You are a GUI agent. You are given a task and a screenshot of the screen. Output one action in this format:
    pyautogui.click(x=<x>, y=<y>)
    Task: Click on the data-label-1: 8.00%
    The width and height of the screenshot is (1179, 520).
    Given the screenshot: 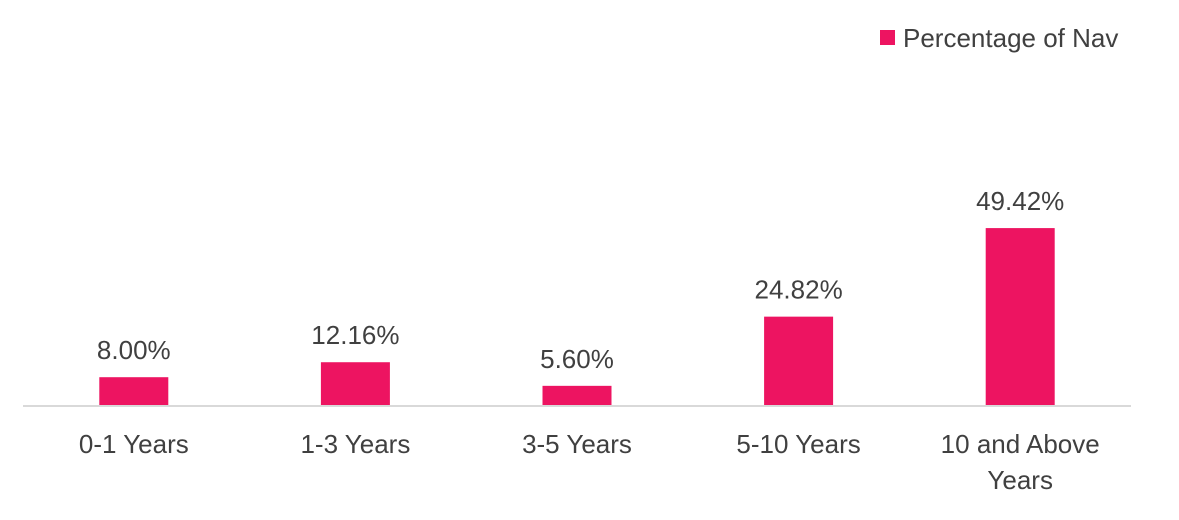 What is the action you would take?
    pyautogui.click(x=134, y=350)
    